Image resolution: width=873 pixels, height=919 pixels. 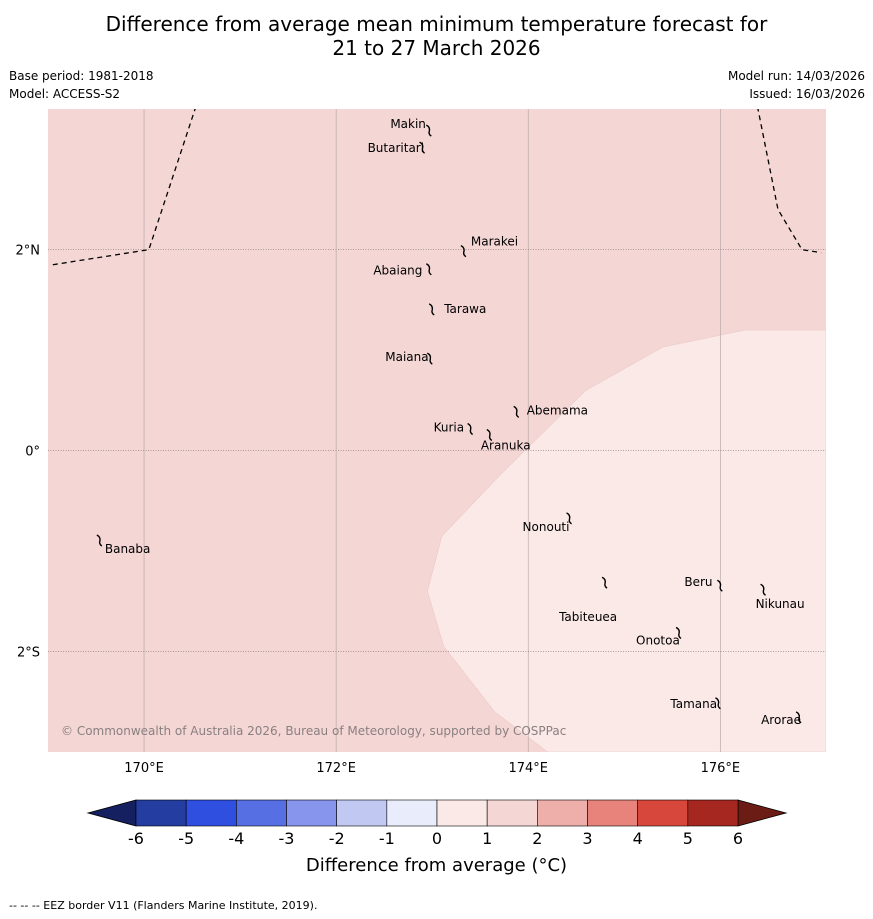 I want to click on island-label: Nikunau, so click(x=780, y=604).